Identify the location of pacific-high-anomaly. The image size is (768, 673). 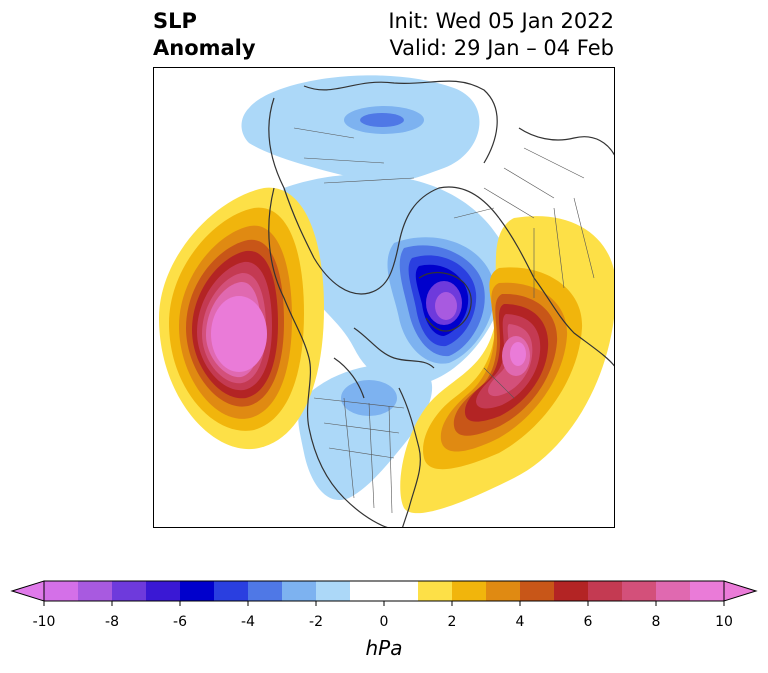
(241, 318).